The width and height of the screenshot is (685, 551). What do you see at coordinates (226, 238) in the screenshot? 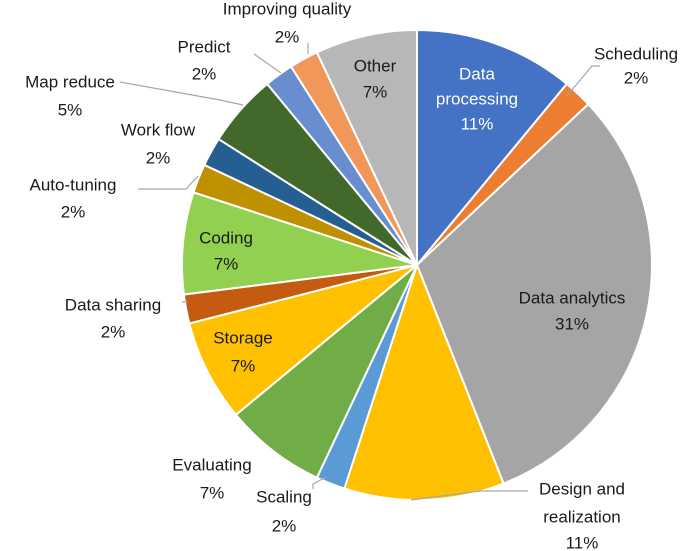
I see `category-label-coding: Coding` at bounding box center [226, 238].